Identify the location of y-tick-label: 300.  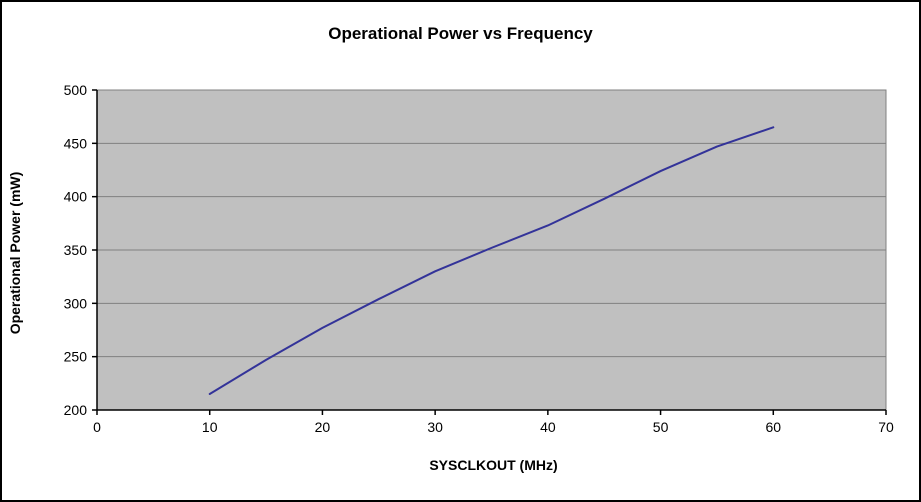
(76, 303).